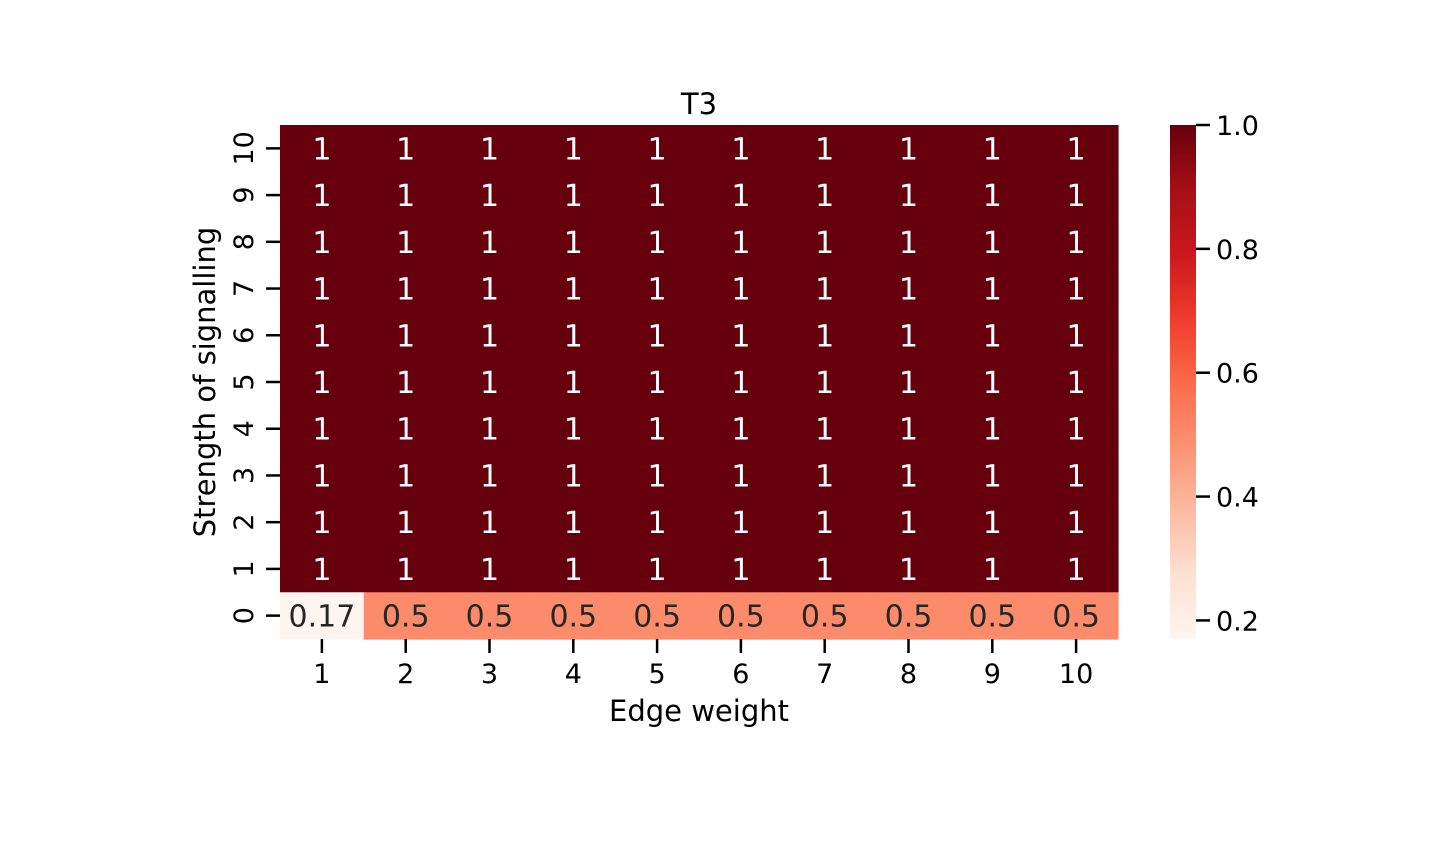  I want to click on y-tick-label: 9, so click(244, 194).